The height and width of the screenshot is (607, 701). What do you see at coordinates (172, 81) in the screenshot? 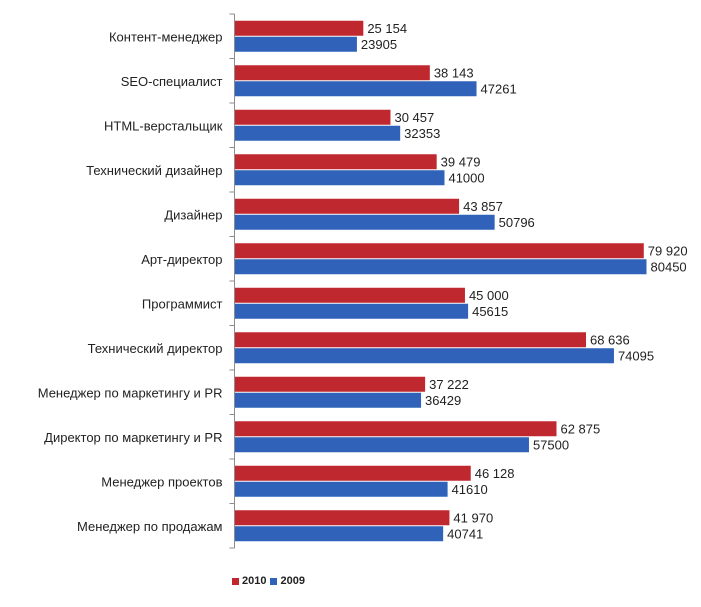
I see `category-label: SEO-специалист` at bounding box center [172, 81].